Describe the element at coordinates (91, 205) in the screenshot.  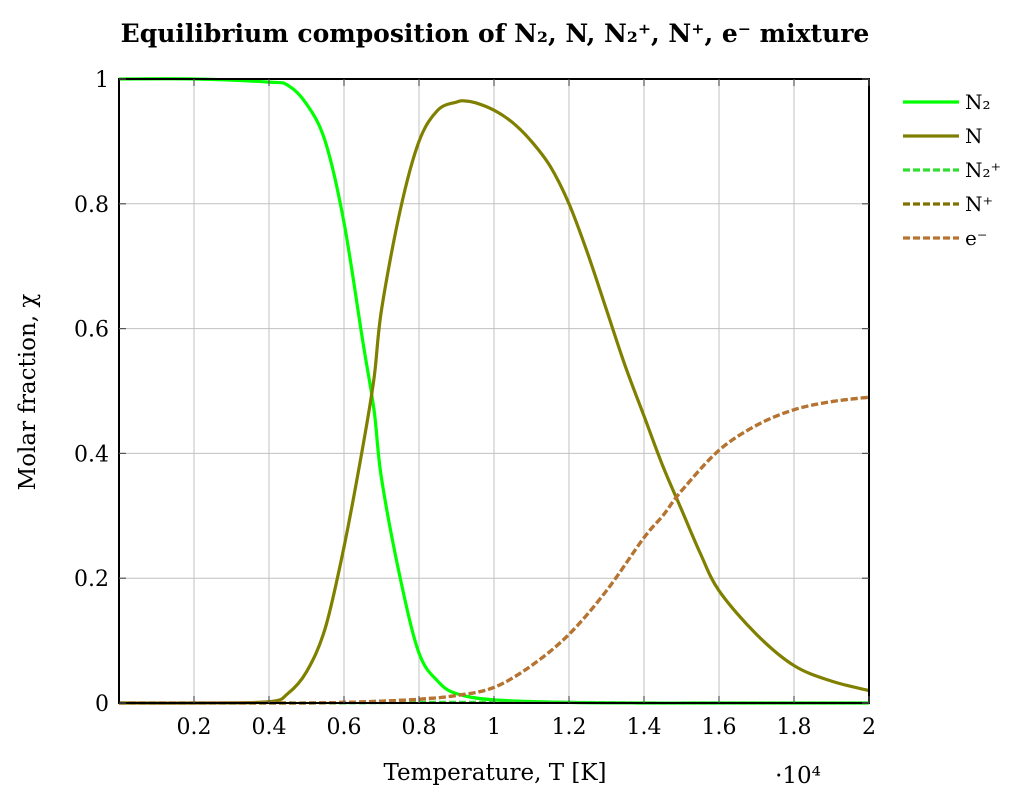
I see `y-tick-label: 0.8` at that location.